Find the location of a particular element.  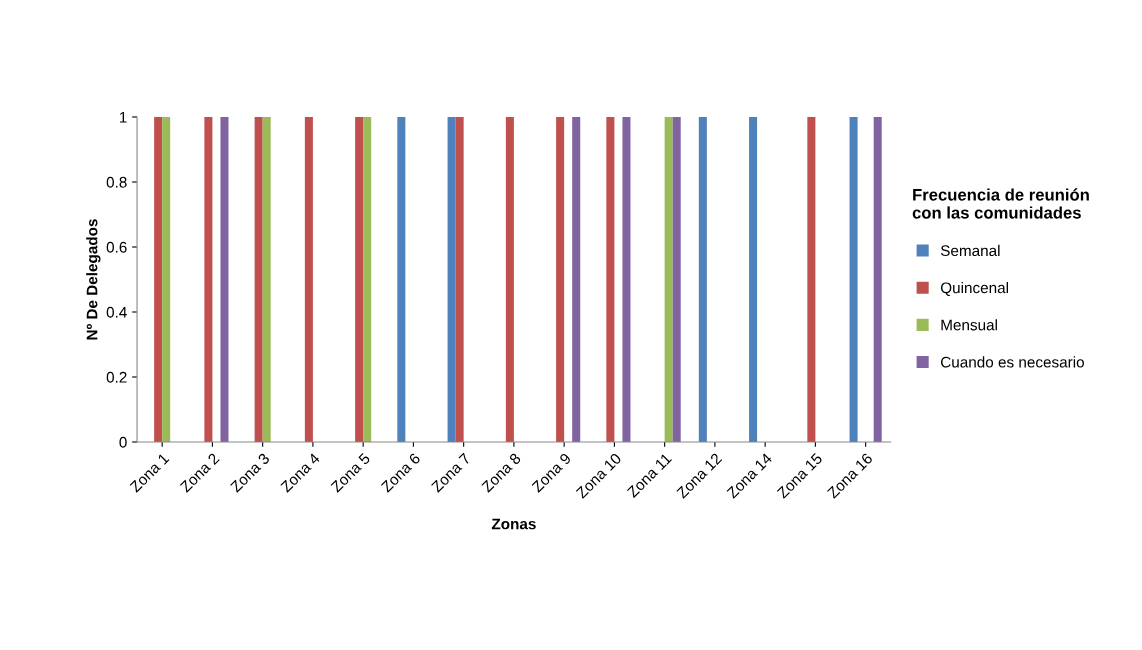

y-tick-label: 0.6 is located at coordinates (116, 247).